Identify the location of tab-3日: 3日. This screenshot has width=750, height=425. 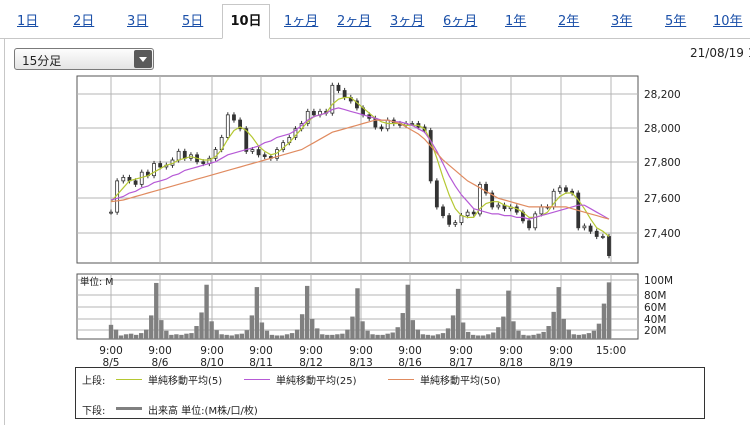
(138, 21).